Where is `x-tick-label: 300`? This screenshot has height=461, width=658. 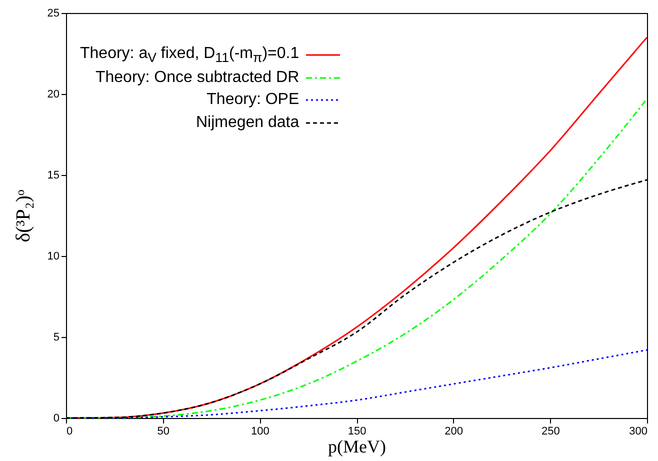 x-tick-label: 300 is located at coordinates (638, 432).